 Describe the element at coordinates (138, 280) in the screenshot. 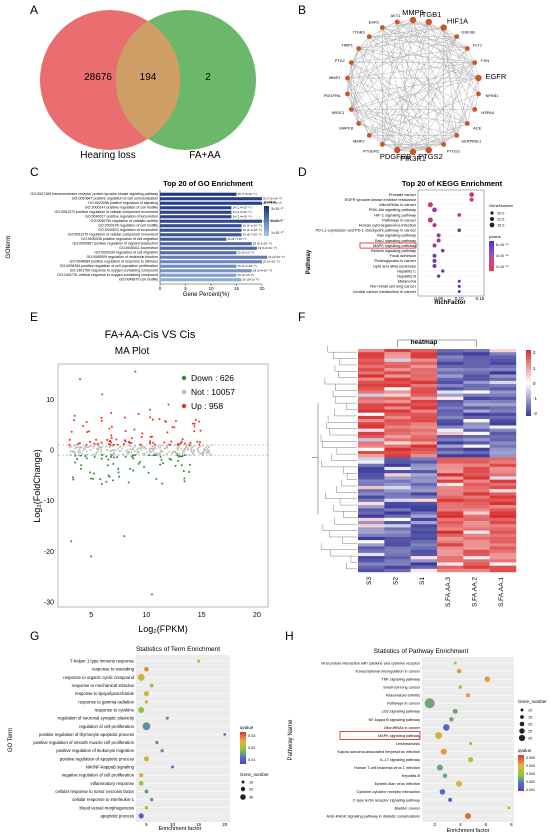

I see `go-category-label: GO:0048870 cell motility` at that location.